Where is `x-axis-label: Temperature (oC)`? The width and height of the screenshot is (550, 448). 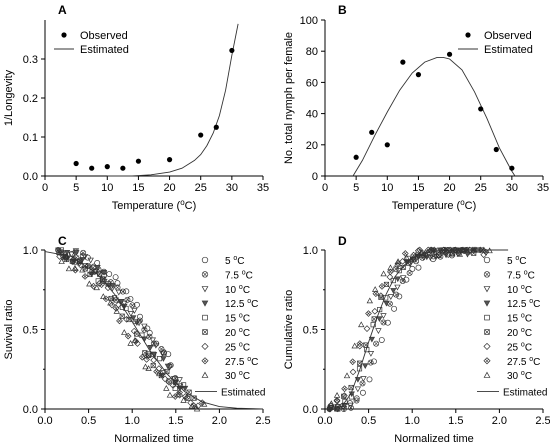
x-axis-label: Temperature (oC) is located at coordinates (154, 205).